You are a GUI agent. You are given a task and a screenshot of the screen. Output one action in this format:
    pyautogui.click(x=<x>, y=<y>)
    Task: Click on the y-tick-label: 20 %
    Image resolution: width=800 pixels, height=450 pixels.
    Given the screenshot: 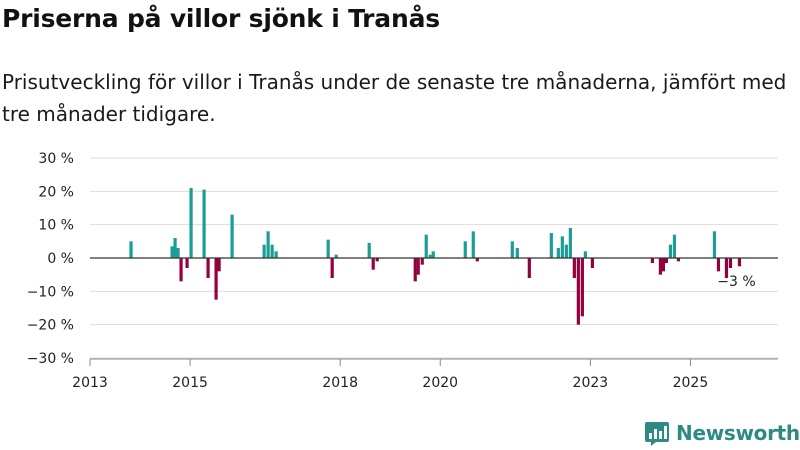 What is the action you would take?
    pyautogui.click(x=56, y=192)
    